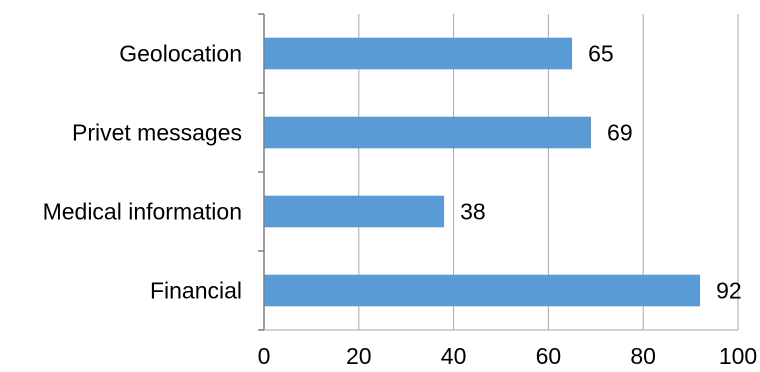 This screenshot has height=372, width=760. Describe the element at coordinates (454, 356) in the screenshot. I see `x-tick-label: 40` at that location.